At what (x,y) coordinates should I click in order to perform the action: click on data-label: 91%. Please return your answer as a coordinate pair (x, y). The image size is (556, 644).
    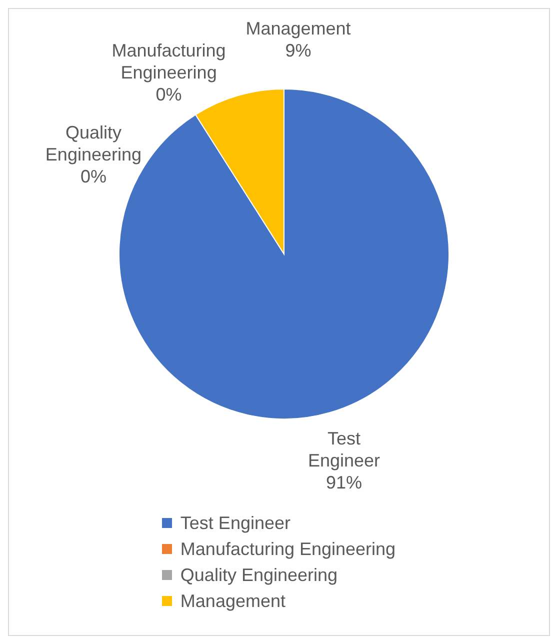
    Looking at the image, I should click on (344, 482).